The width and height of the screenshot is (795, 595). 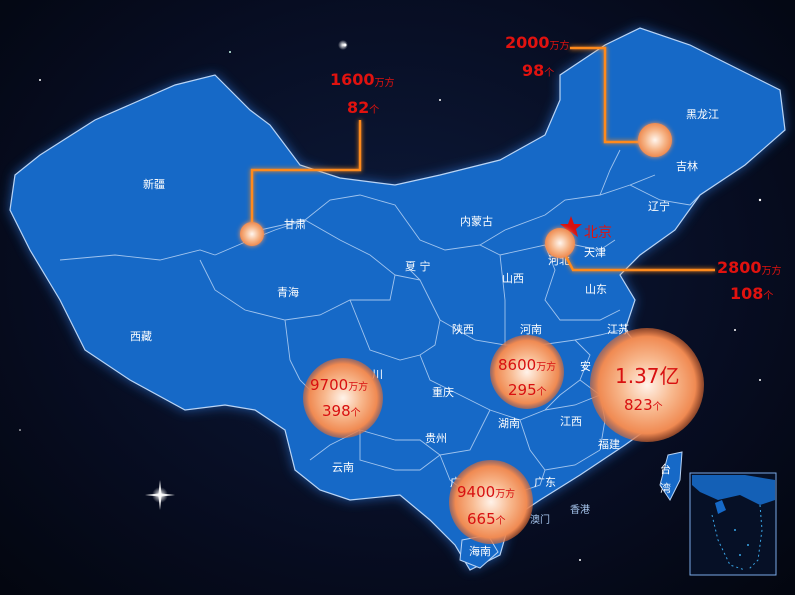 I want to click on marker-heilongjiang, so click(x=655, y=140).